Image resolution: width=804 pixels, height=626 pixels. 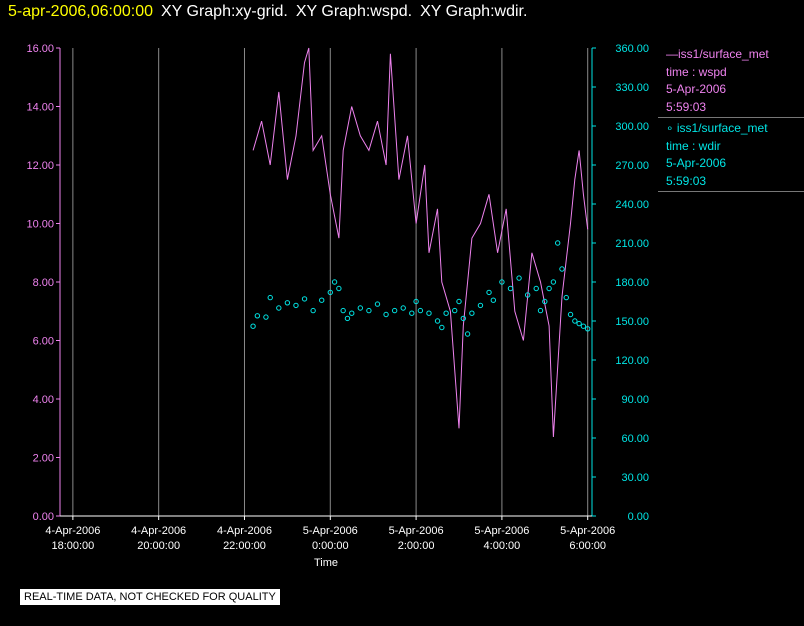 What do you see at coordinates (474, 11) in the screenshot?
I see `graph-name-wdir: XY Graph:wdir.` at bounding box center [474, 11].